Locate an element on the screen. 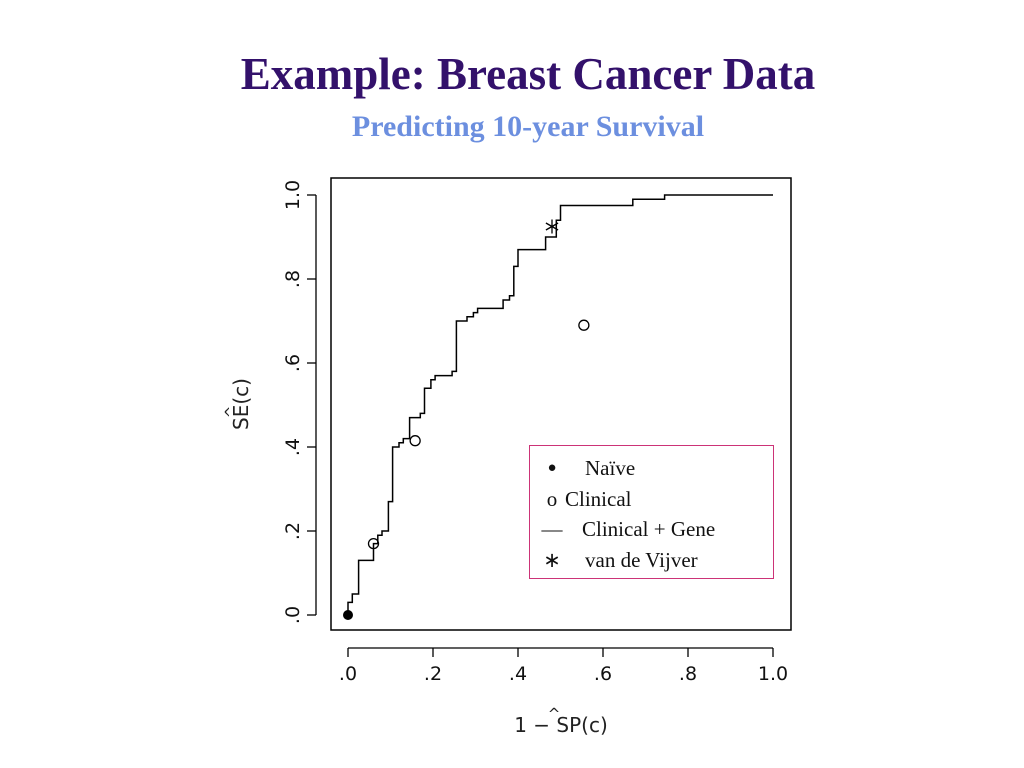 This screenshot has width=1024, height=768. x-axis: .0 .2 .4 .6 .8 1.0 is located at coordinates (563, 666).